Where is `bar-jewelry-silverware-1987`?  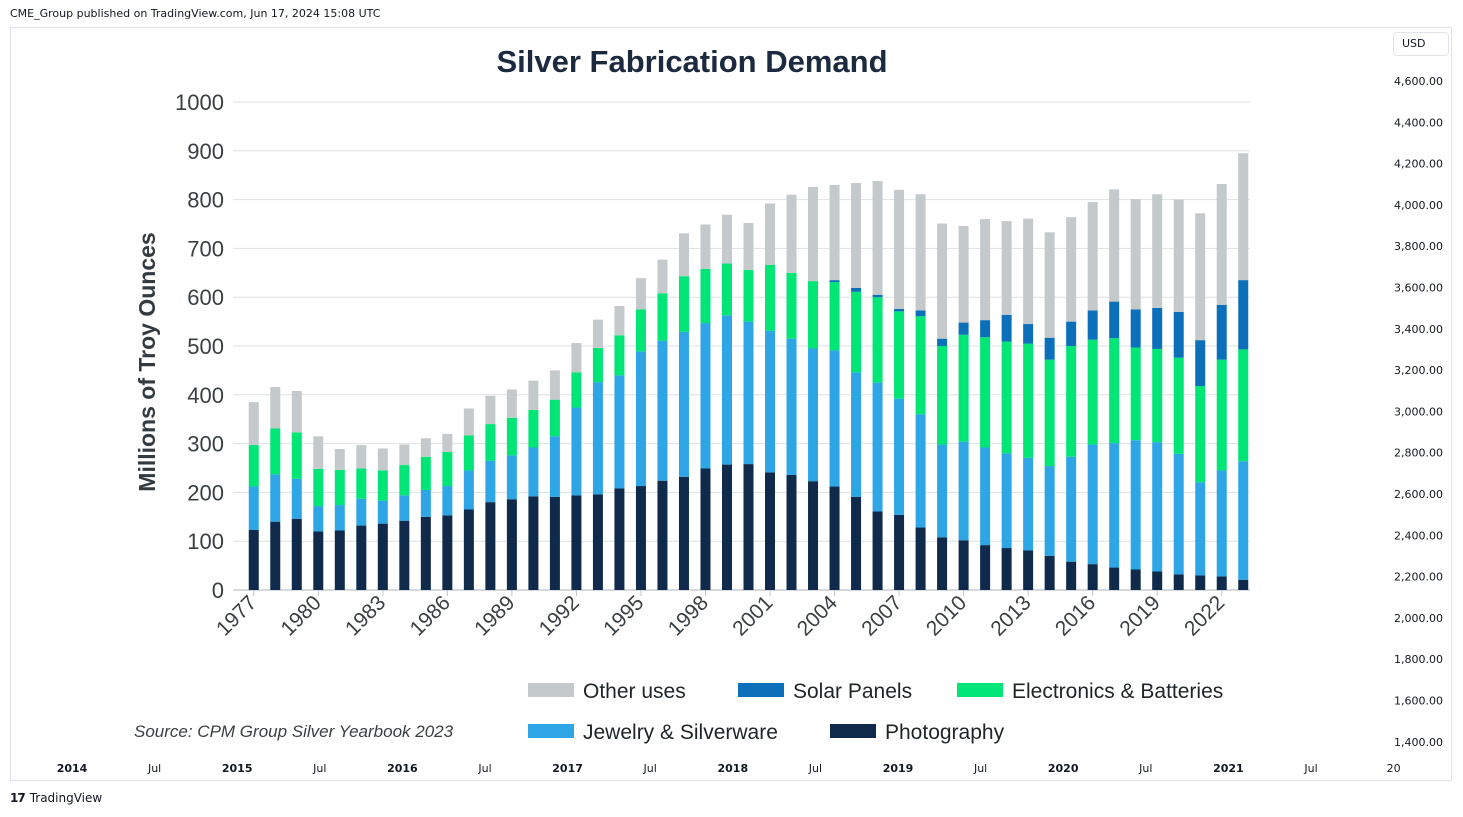 bar-jewelry-silverware-1987 is located at coordinates (468, 490).